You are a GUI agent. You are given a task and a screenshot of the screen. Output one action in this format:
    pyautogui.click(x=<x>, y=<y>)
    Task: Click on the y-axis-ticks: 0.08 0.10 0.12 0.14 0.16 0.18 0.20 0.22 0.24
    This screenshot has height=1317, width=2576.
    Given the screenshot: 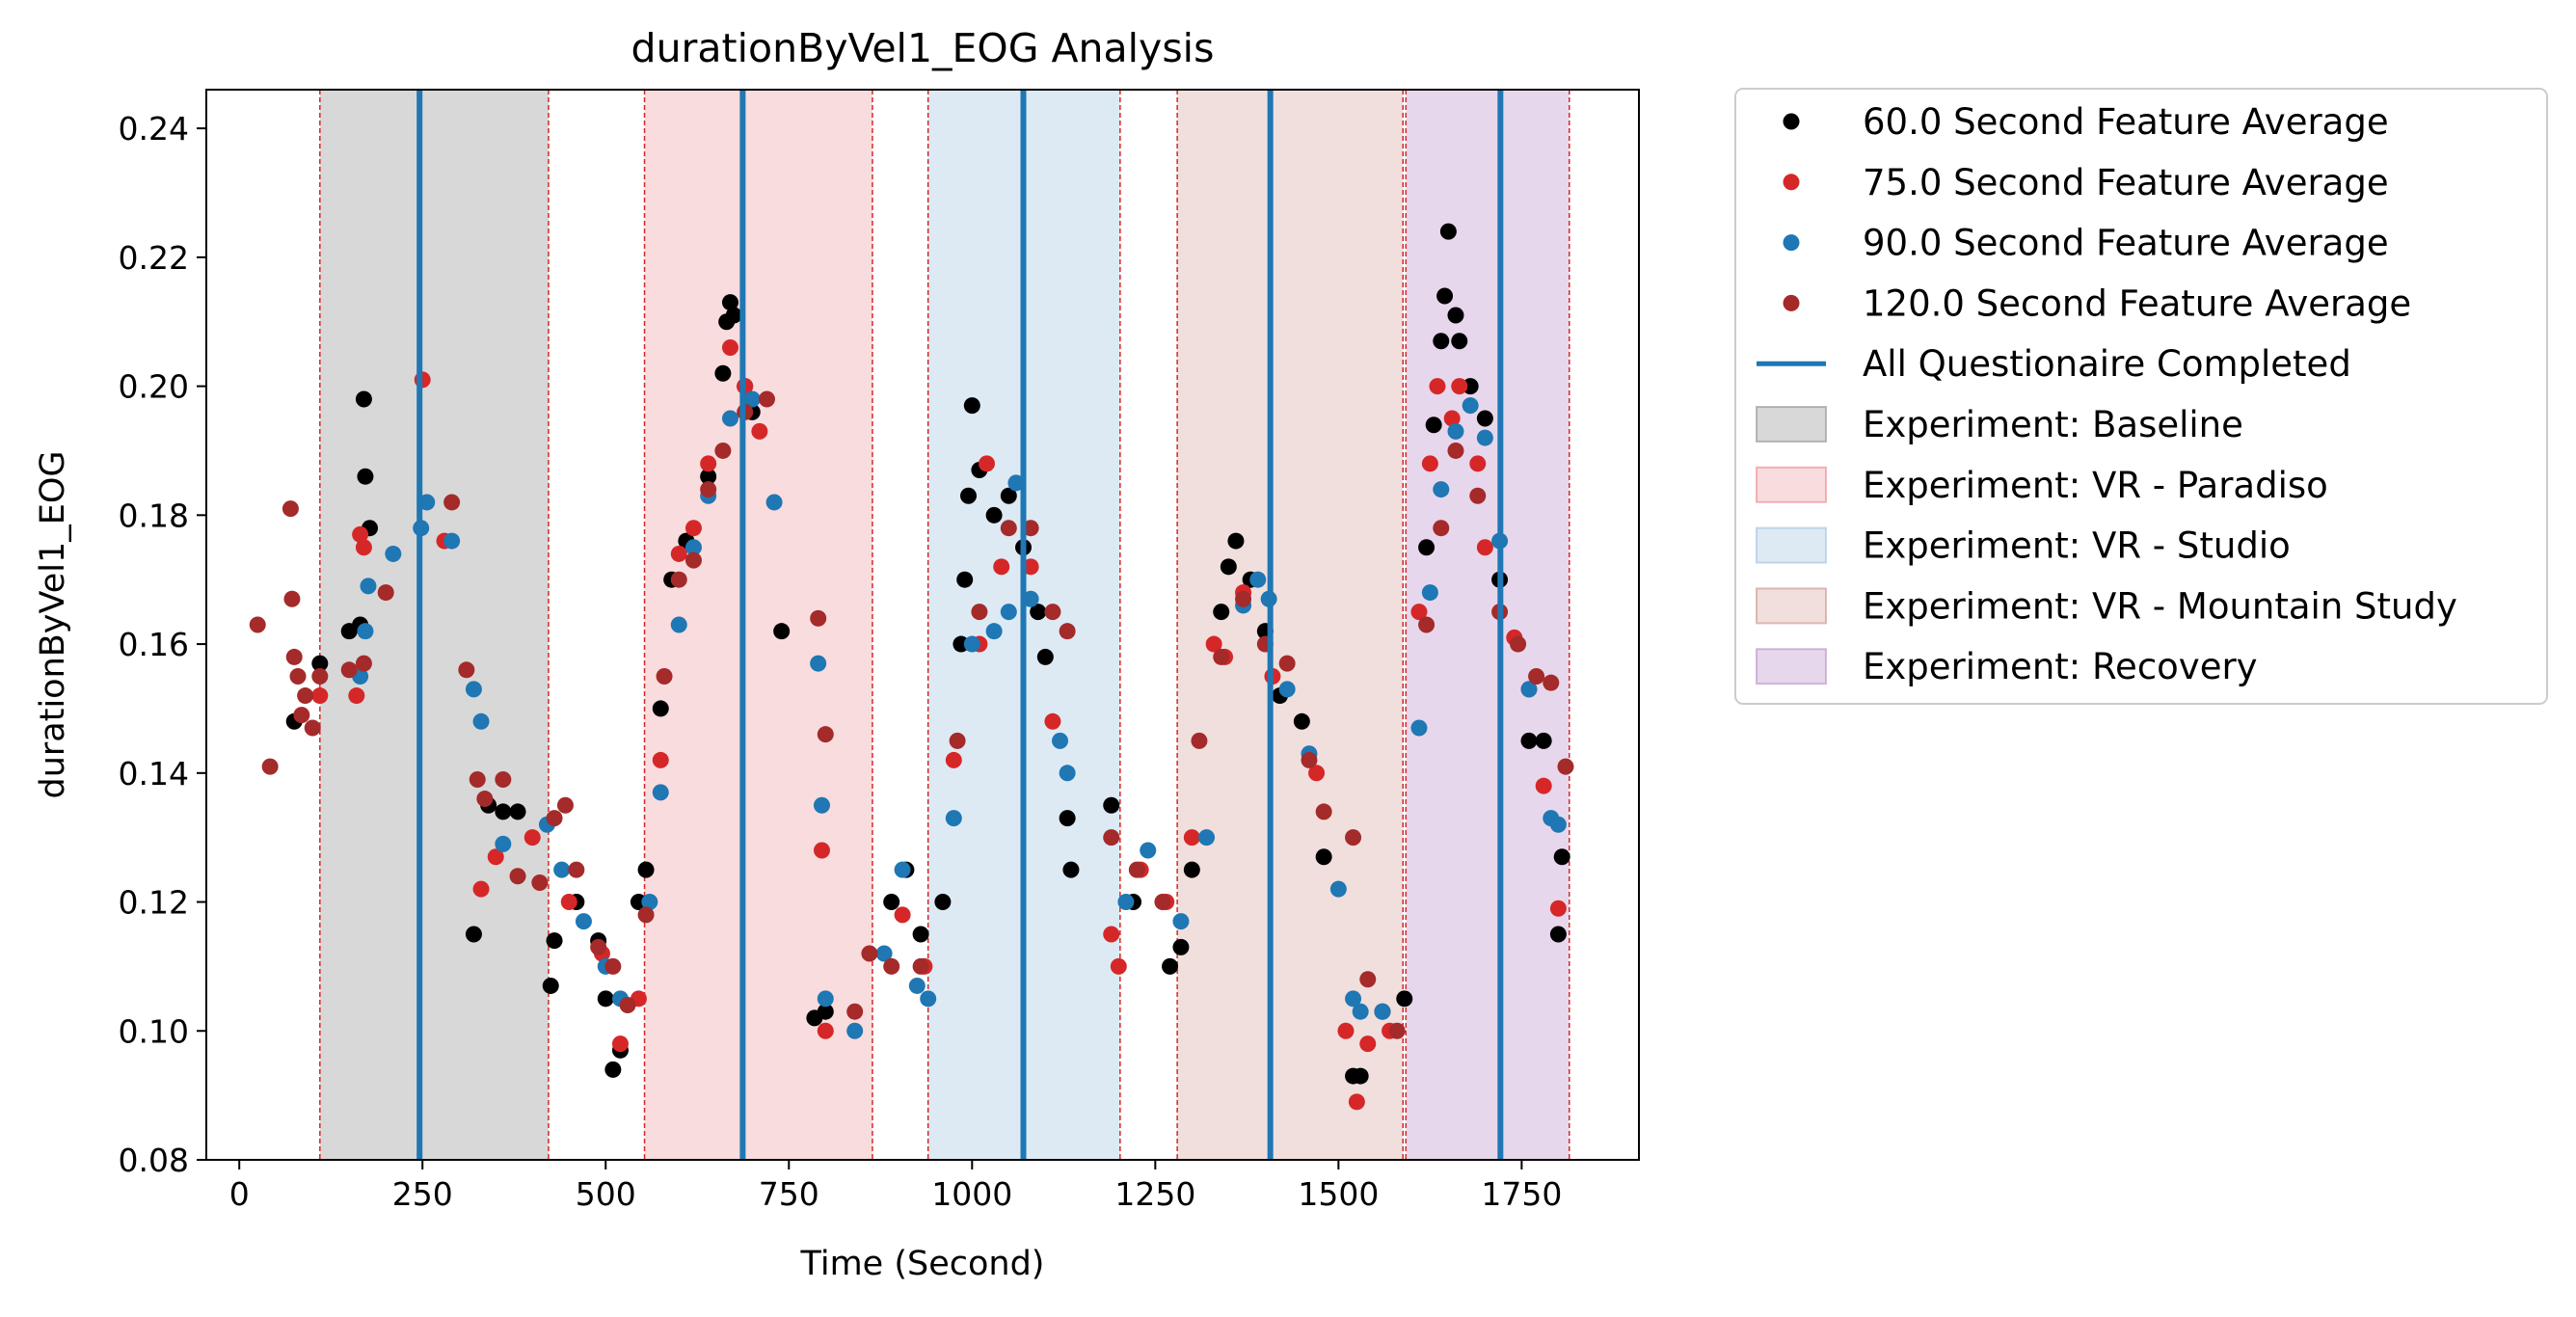 What is the action you would take?
    pyautogui.click(x=162, y=644)
    